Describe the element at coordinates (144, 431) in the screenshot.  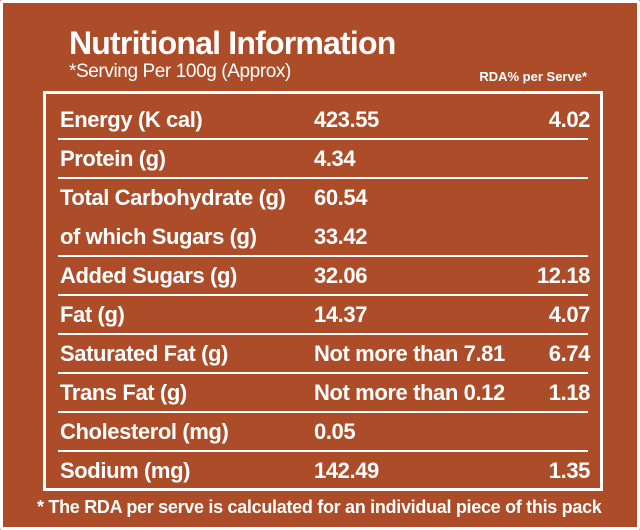
I see `nutrient-label: Cholesterol (mg)` at that location.